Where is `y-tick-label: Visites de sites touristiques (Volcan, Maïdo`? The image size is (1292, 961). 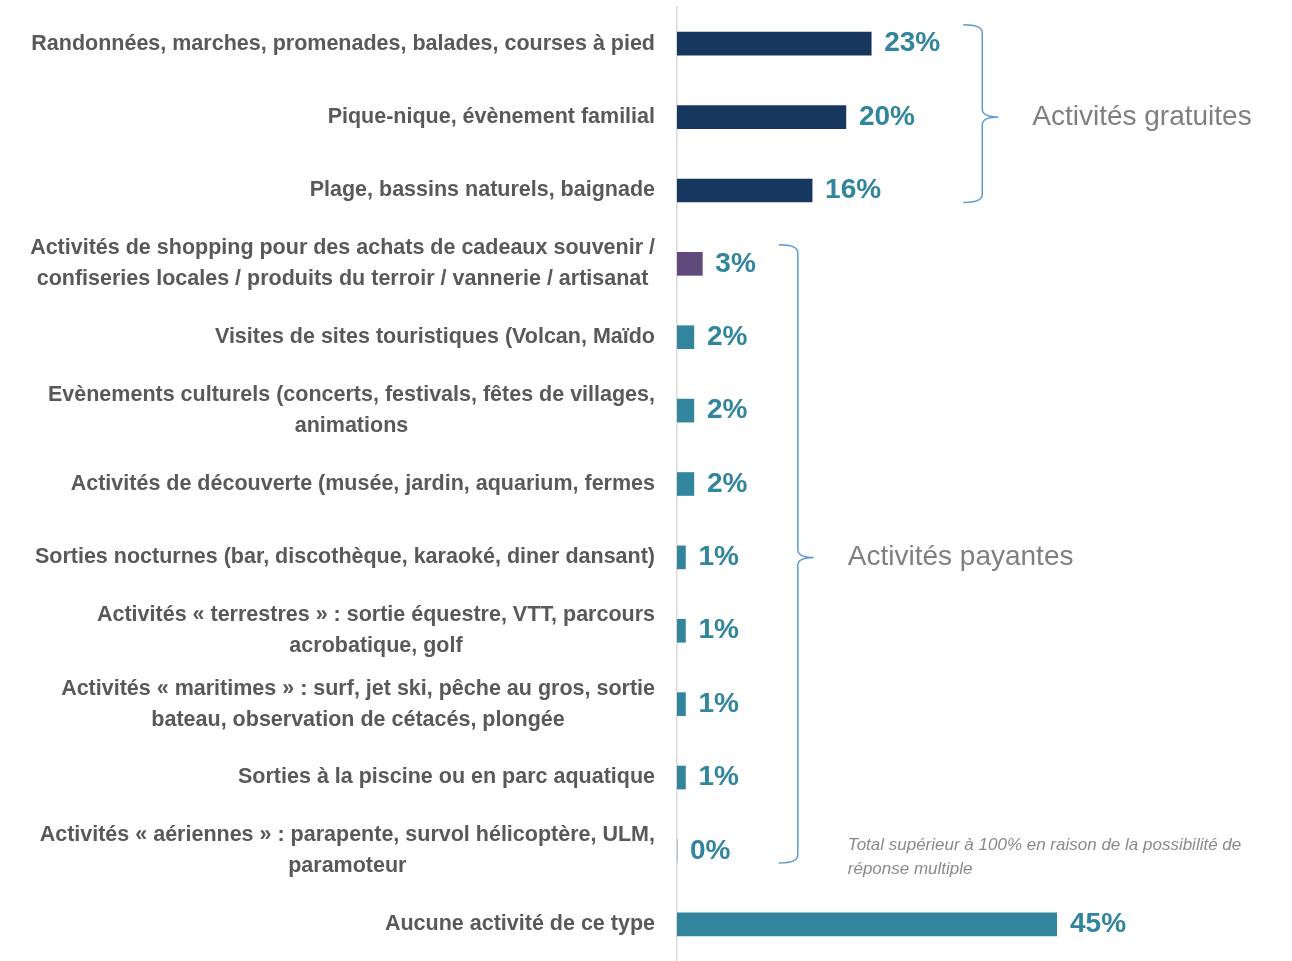 y-tick-label: Visites de sites touristiques (Volcan, Maïdo is located at coordinates (435, 336).